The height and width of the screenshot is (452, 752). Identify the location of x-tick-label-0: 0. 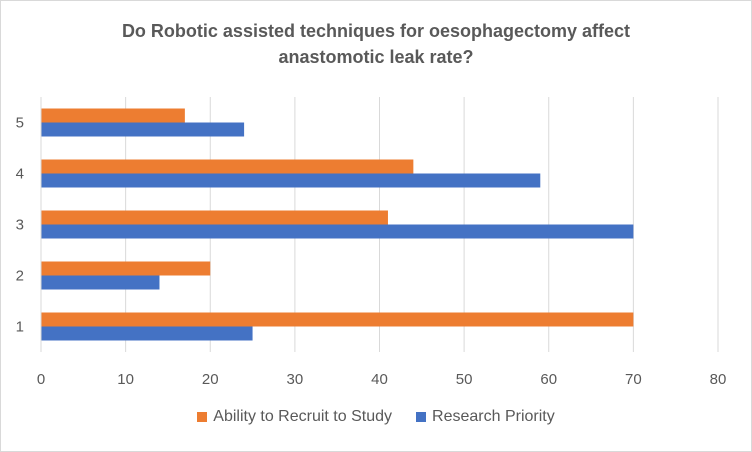
(41, 379).